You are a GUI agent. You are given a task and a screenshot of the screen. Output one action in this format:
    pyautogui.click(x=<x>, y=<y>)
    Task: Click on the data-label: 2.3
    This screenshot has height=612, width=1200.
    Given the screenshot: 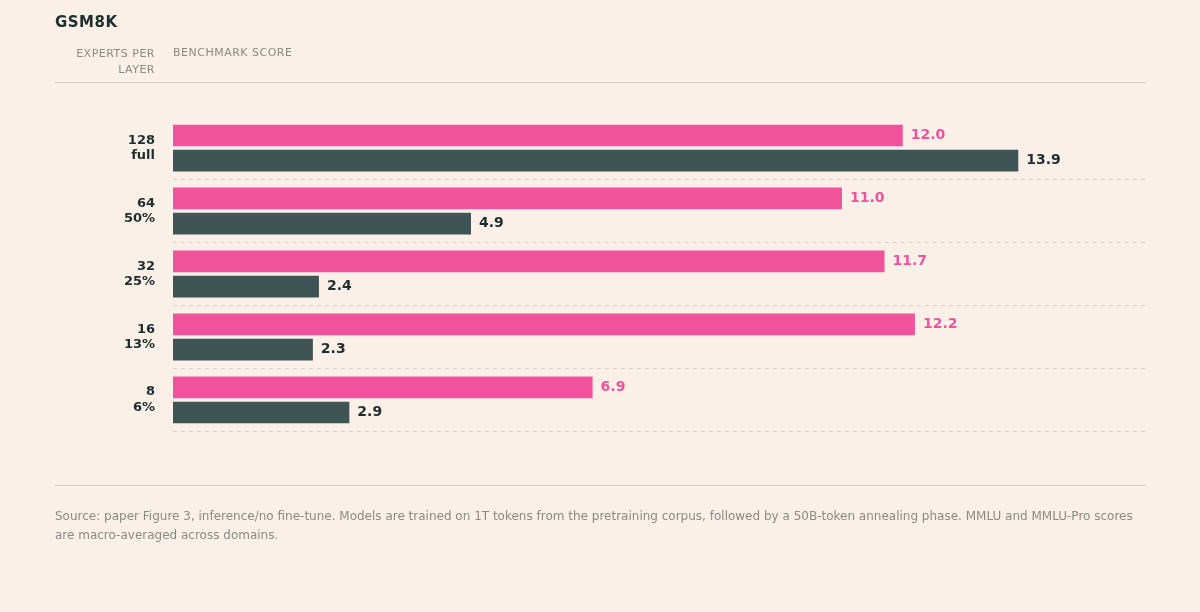 What is the action you would take?
    pyautogui.click(x=333, y=348)
    